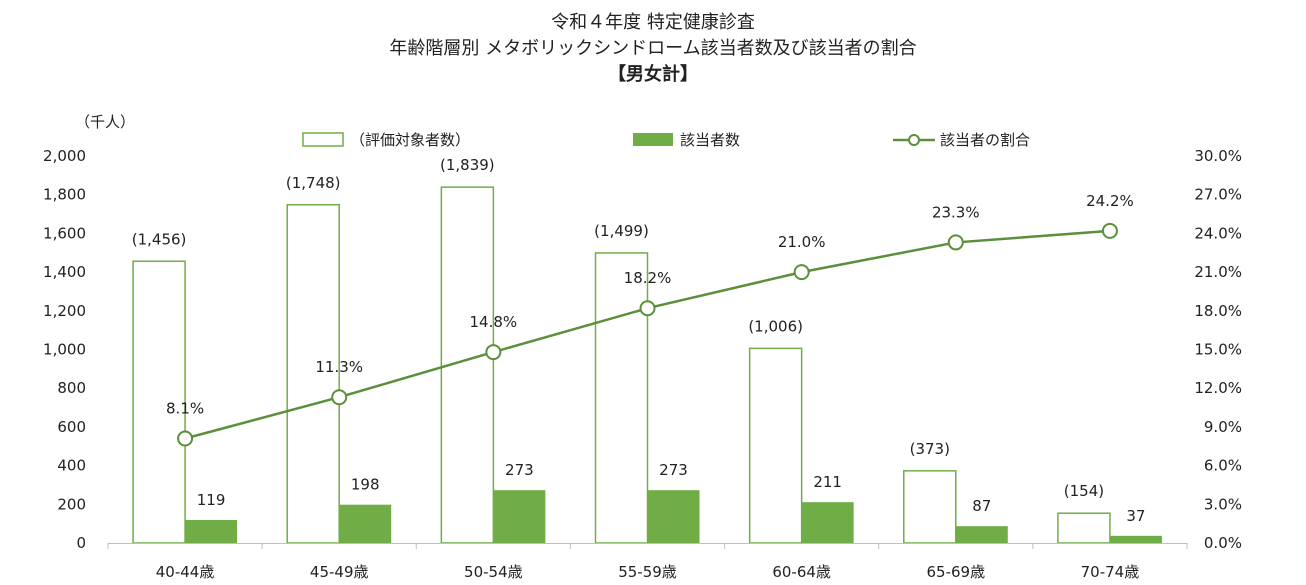  What do you see at coordinates (981, 506) in the screenshot?
I see `label-applicable: 87` at bounding box center [981, 506].